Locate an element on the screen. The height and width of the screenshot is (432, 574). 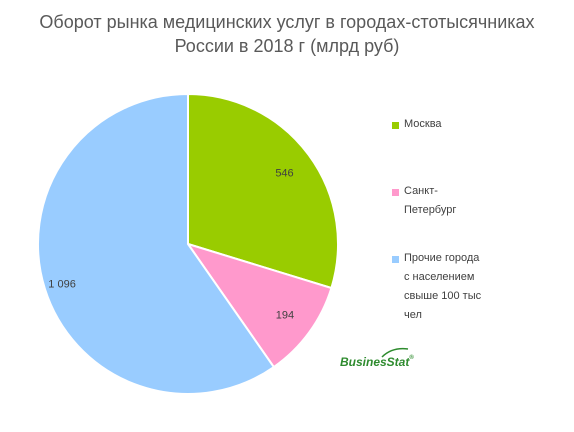
businesstat-logo: BusinesStat® is located at coordinates (377, 362).